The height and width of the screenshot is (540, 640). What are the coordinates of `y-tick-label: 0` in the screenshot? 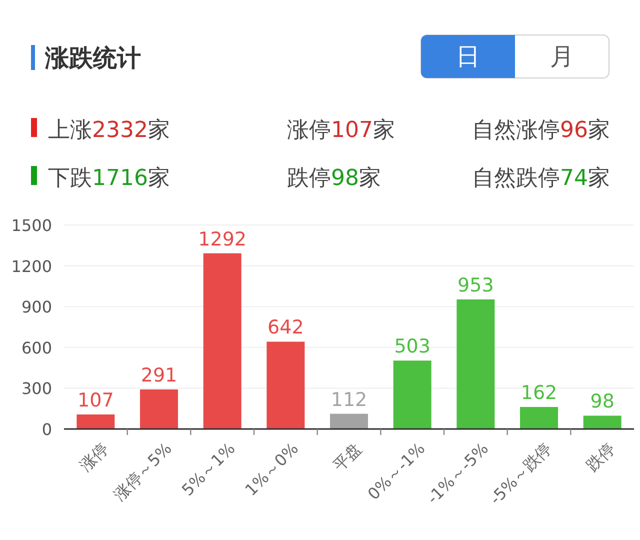 It's located at (47, 429).